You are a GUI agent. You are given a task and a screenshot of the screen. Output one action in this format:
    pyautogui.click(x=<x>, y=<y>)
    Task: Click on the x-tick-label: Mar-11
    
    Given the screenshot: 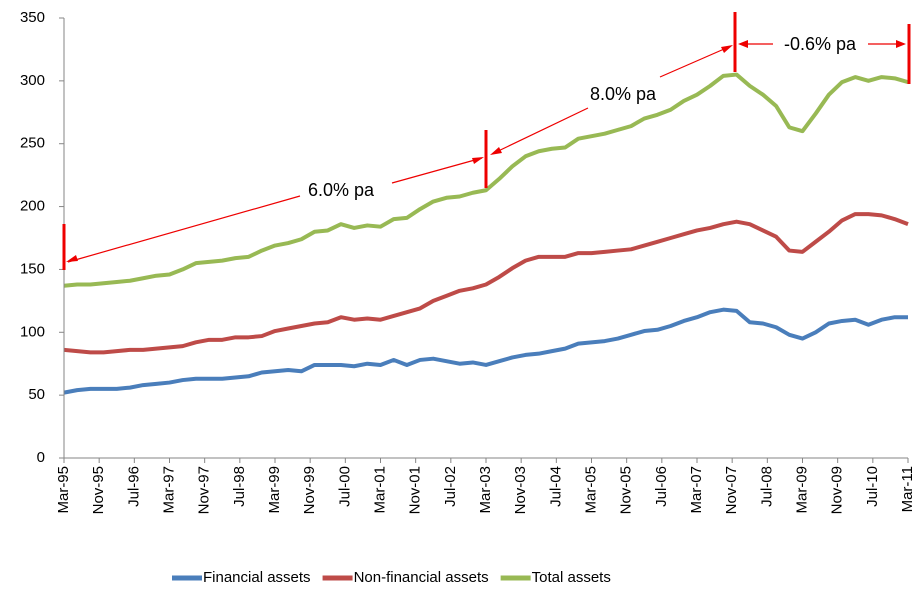 What is the action you would take?
    pyautogui.click(x=907, y=489)
    